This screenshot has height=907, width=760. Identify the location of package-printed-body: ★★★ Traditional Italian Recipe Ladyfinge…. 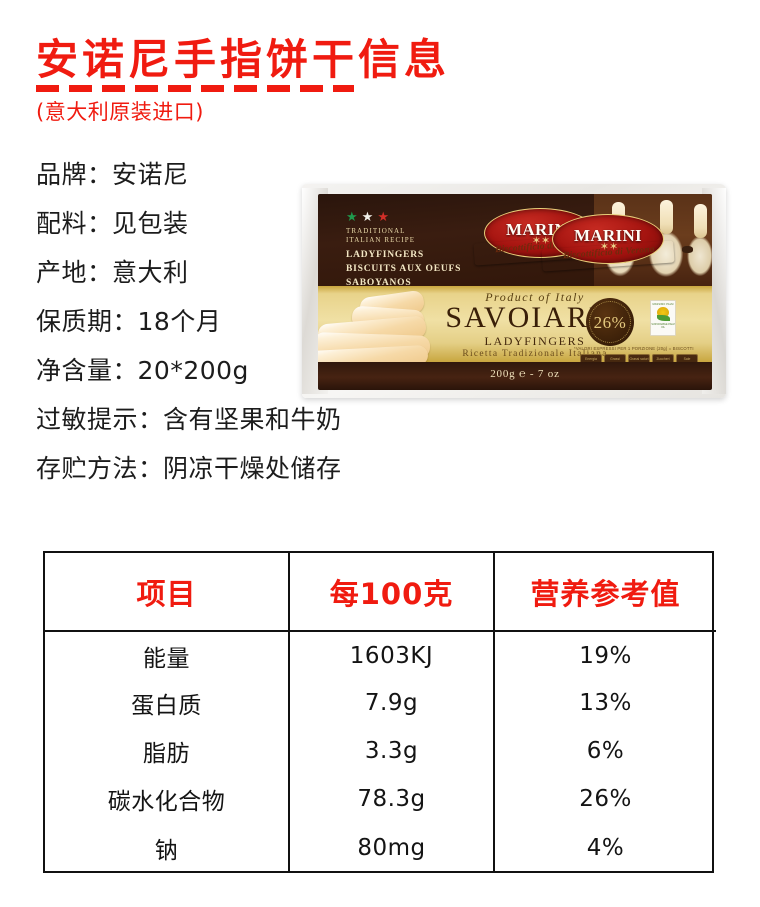
(515, 292).